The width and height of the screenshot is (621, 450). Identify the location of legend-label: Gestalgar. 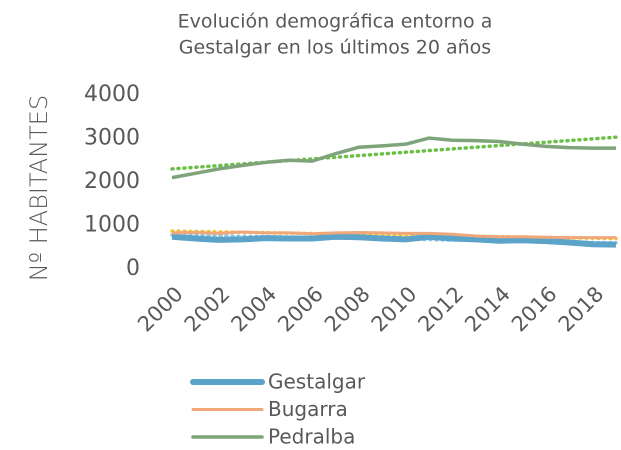
(317, 382).